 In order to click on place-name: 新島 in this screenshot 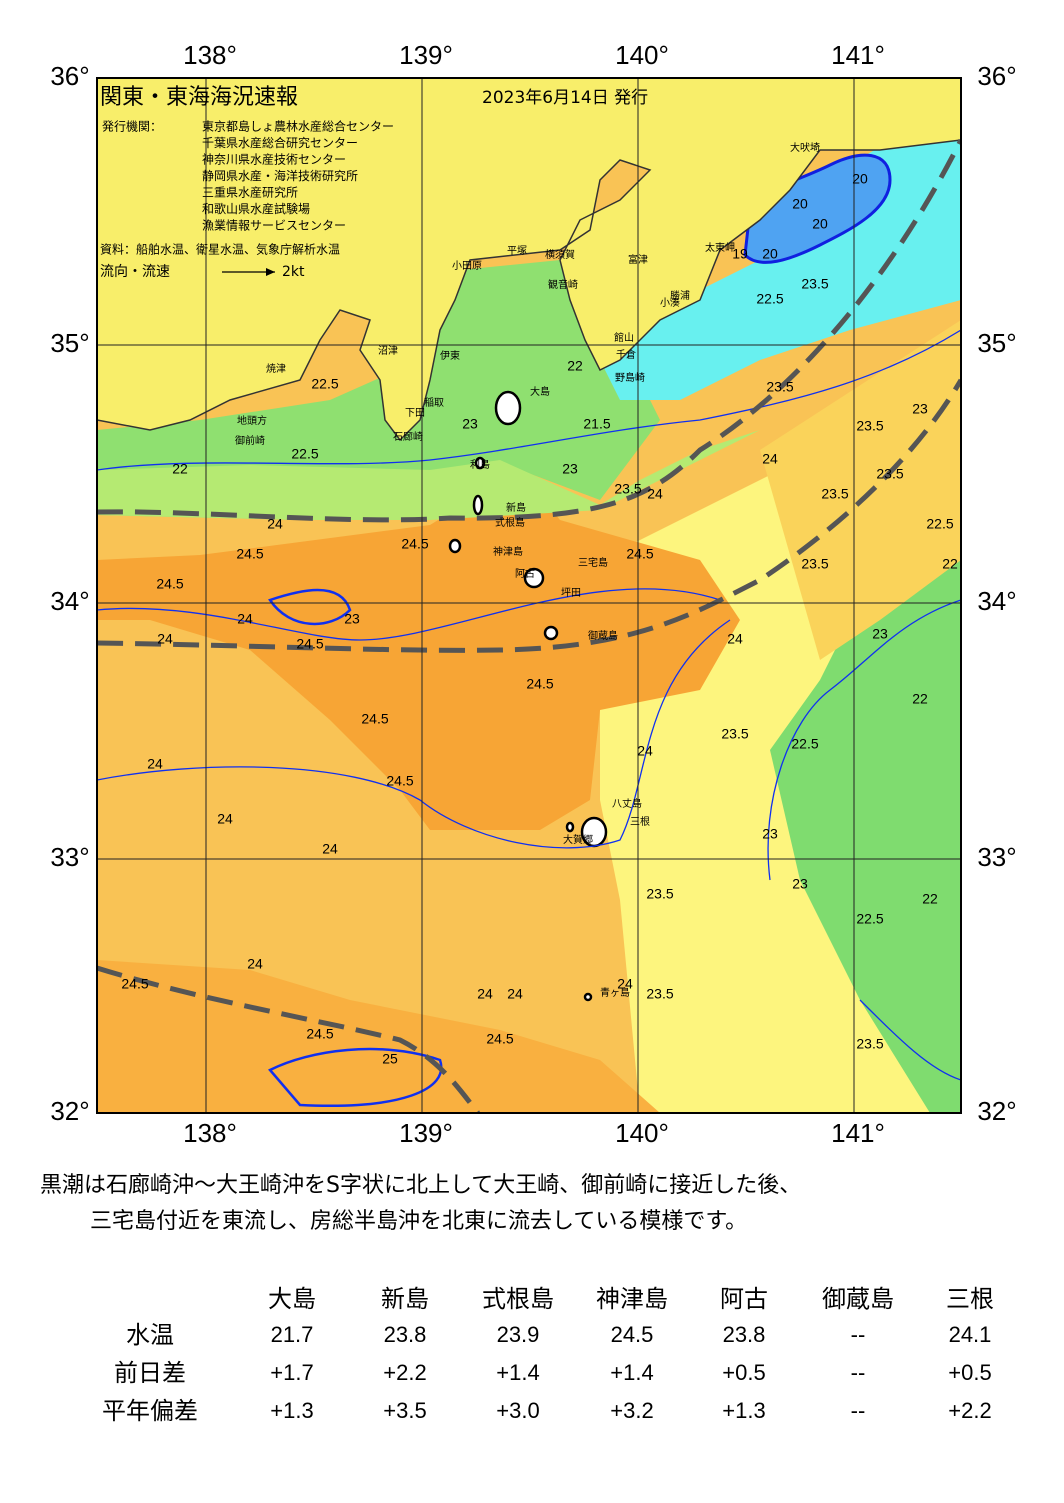, I will do `click(516, 507)`.